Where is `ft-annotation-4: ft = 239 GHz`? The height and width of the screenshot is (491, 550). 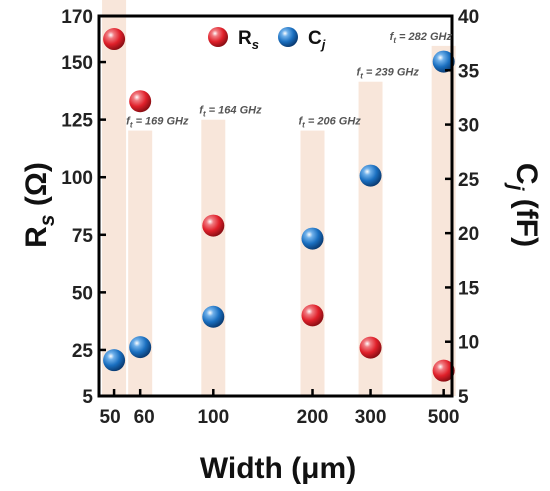 ft-annotation-4: ft = 239 GHz is located at coordinates (388, 74).